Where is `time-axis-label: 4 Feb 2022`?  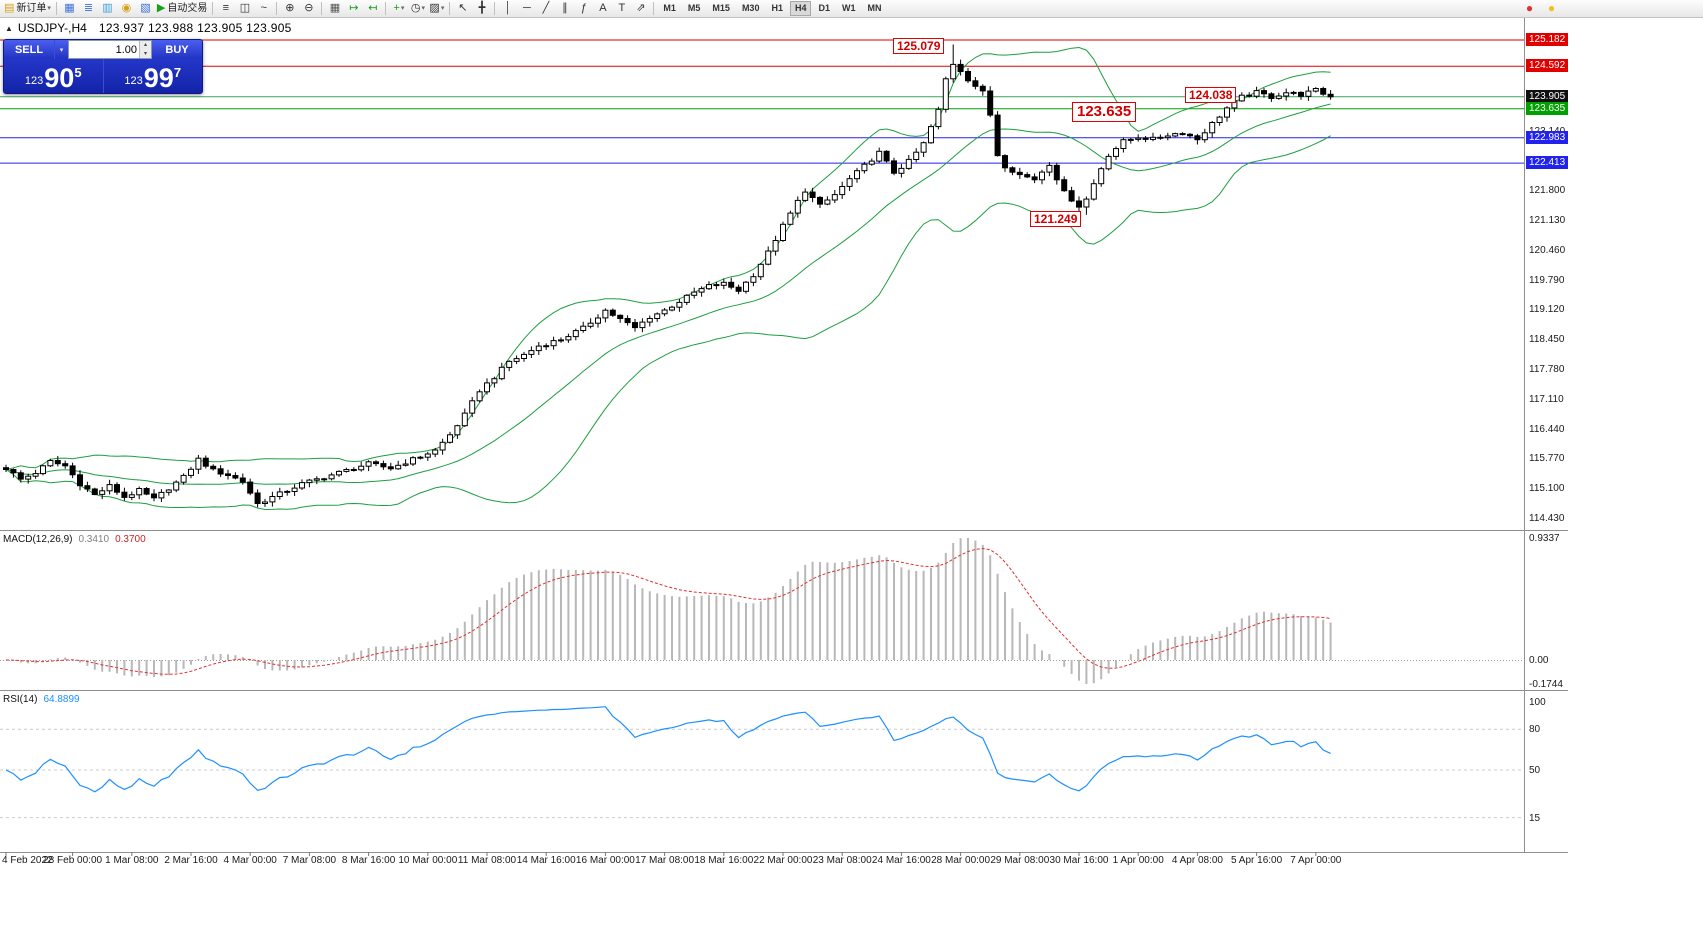
time-axis-label: 4 Feb 2022 is located at coordinates (27, 860).